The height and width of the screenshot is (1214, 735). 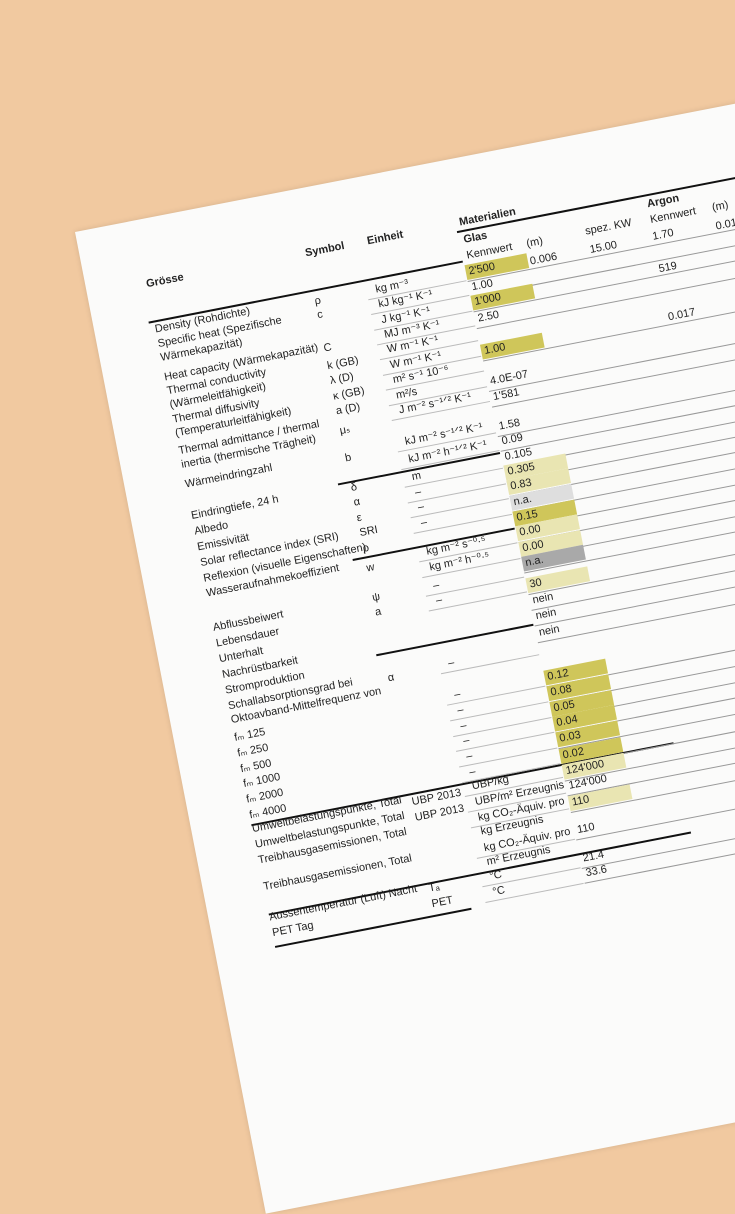 What do you see at coordinates (442, 902) in the screenshot?
I see `symbol: PET` at bounding box center [442, 902].